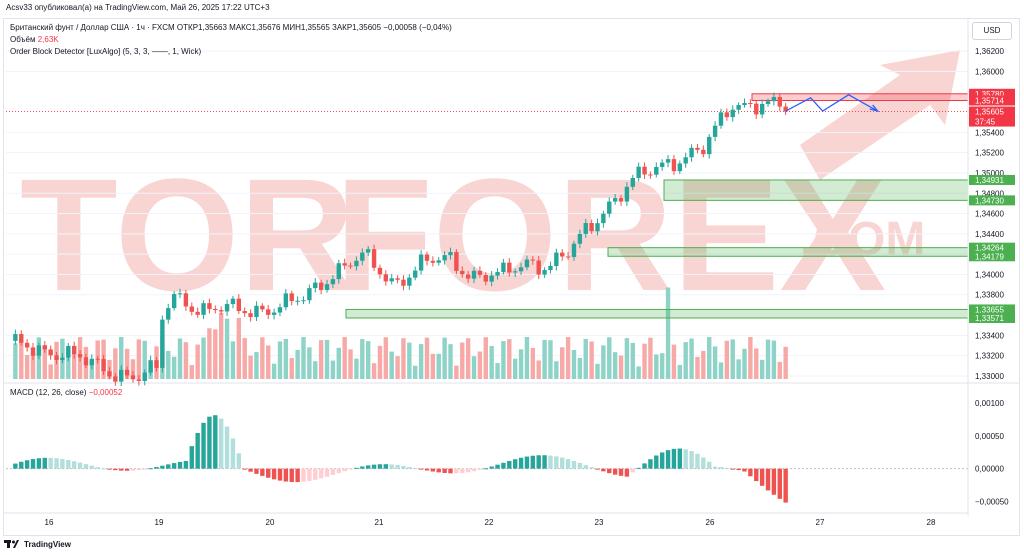  I want to click on currency-selector: USD, so click(992, 31).